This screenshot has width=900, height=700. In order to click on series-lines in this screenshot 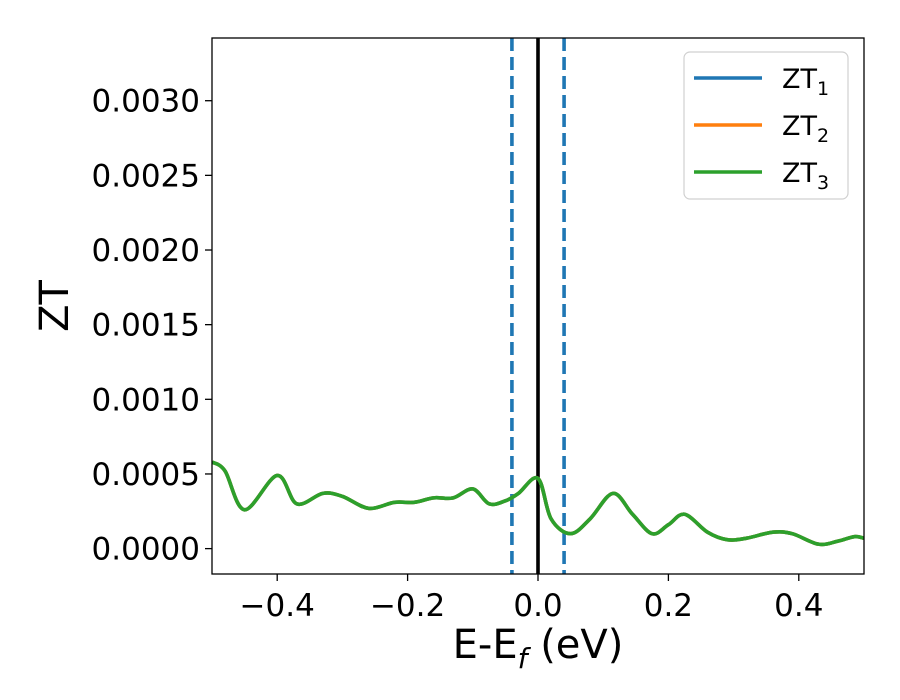, I will do `click(538, 503)`.